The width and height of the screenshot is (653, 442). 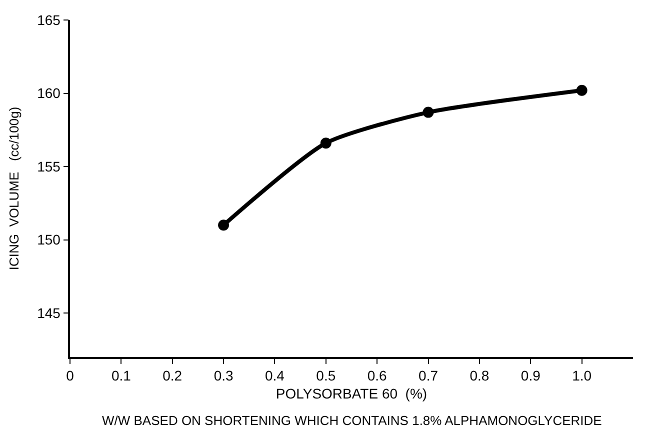 What do you see at coordinates (428, 376) in the screenshot?
I see `x-tick-label: 0.7` at bounding box center [428, 376].